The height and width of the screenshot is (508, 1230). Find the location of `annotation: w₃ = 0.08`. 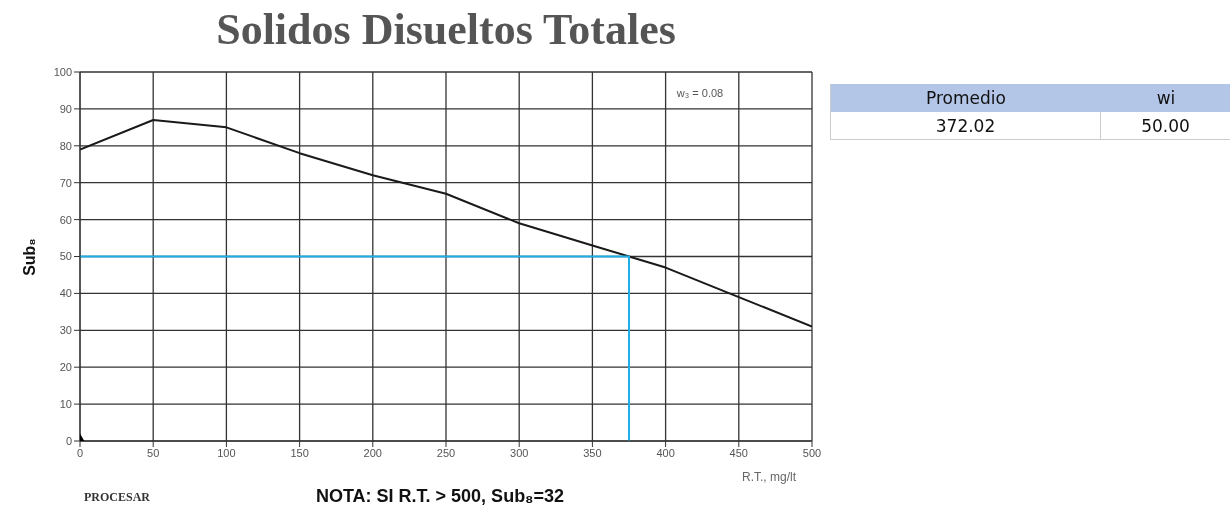

annotation: w₃ = 0.08 is located at coordinates (700, 93).